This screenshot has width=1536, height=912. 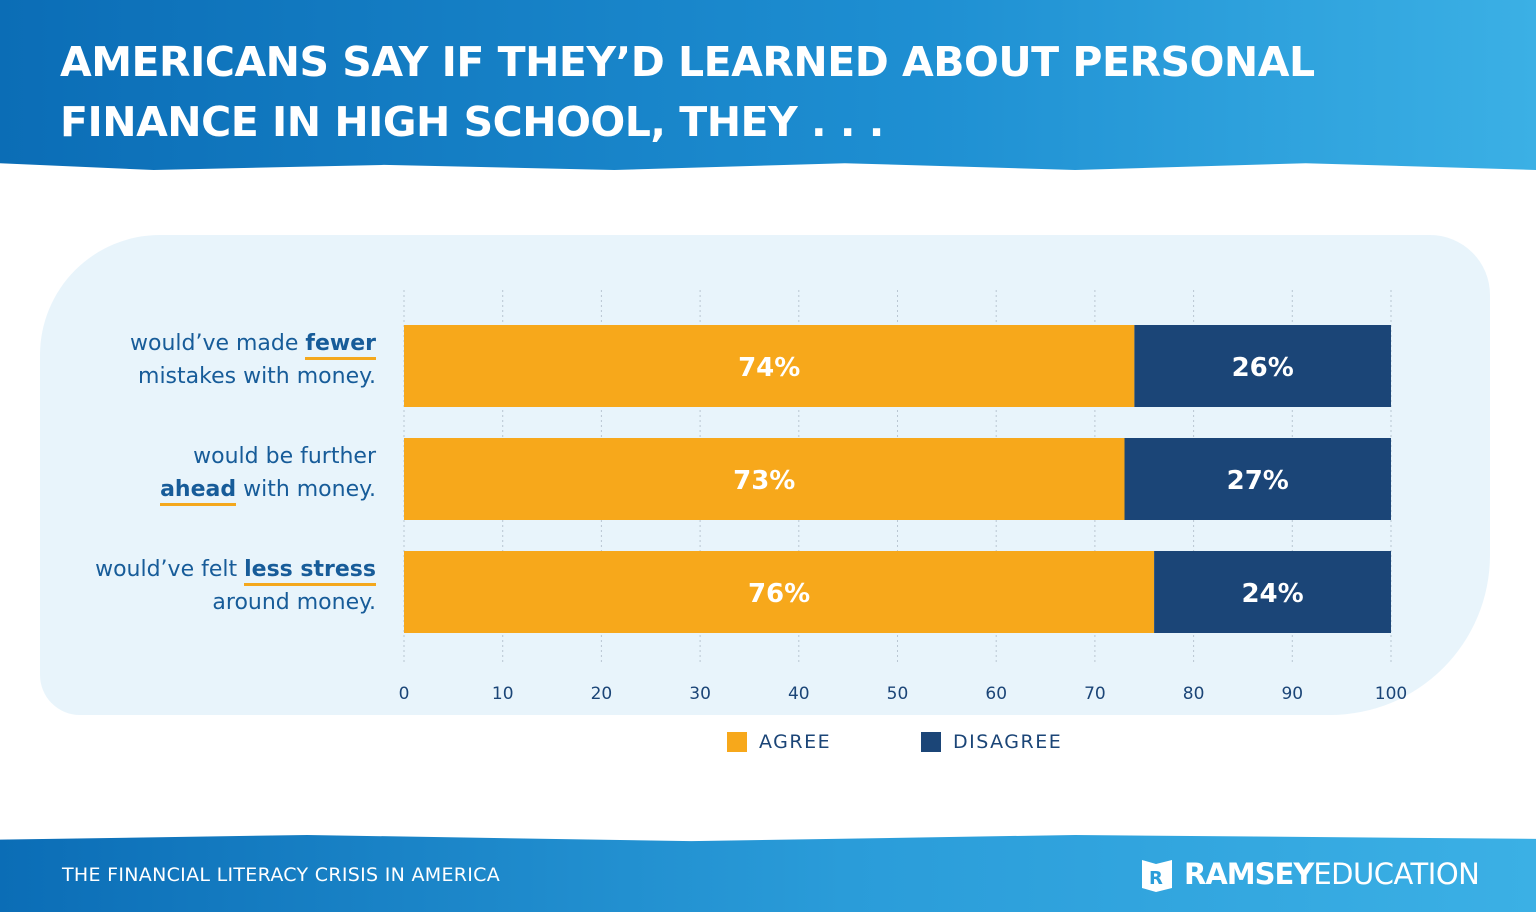 What do you see at coordinates (602, 694) in the screenshot?
I see `x-tick-label: 20` at bounding box center [602, 694].